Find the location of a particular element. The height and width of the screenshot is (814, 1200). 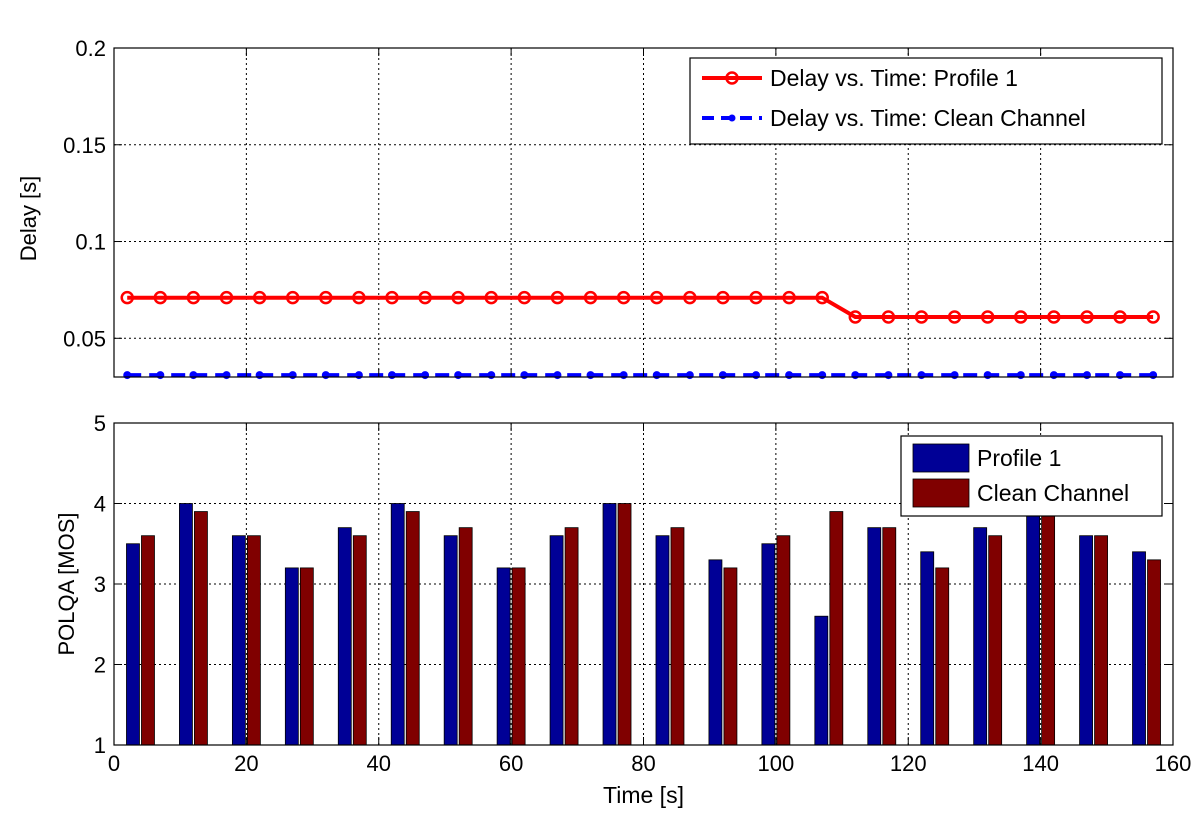

bottom-x-tick-label: 120 is located at coordinates (908, 763).